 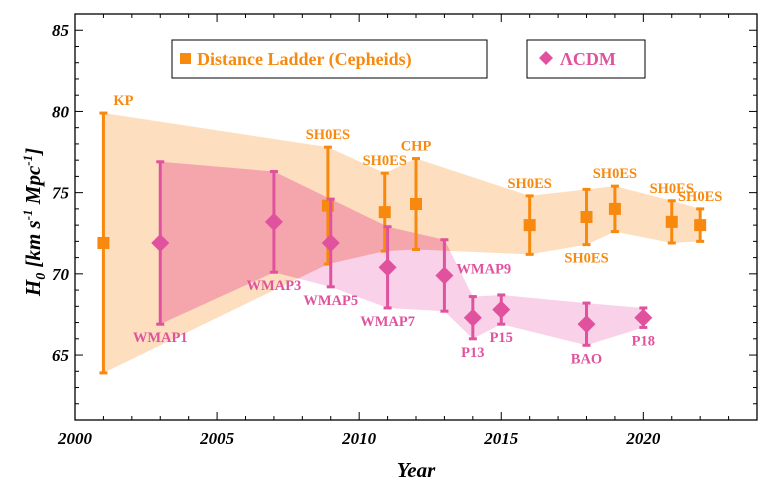 I want to click on point-label: WMAP5, so click(x=330, y=301).